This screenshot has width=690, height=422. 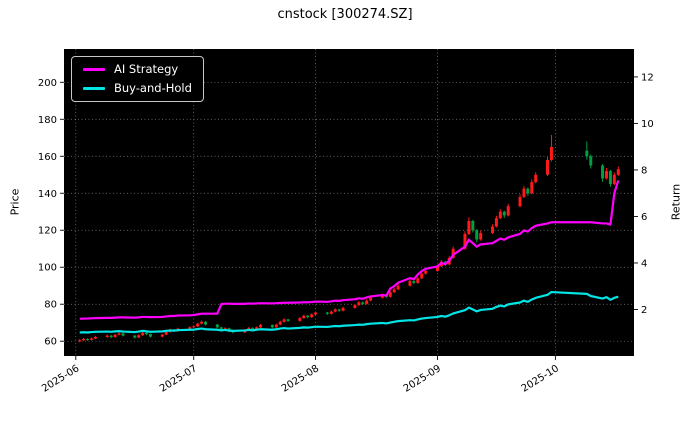 What do you see at coordinates (47, 268) in the screenshot?
I see `svg-text: 100` at bounding box center [47, 268].